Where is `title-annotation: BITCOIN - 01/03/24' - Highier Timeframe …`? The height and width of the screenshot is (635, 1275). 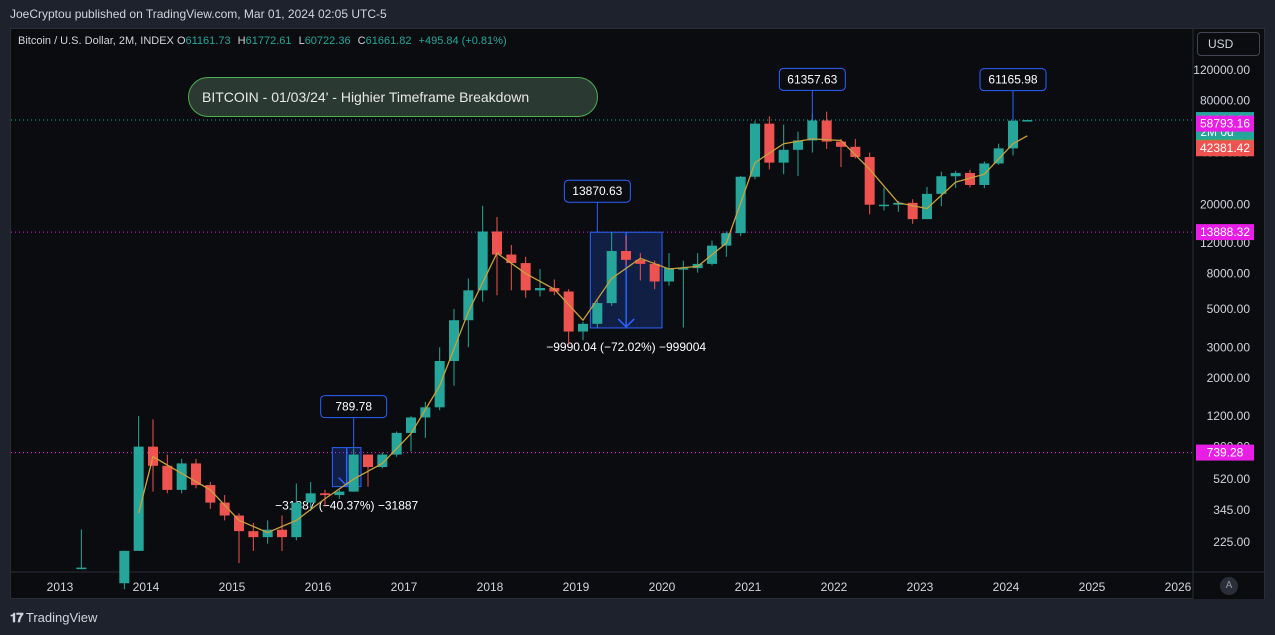 title-annotation: BITCOIN - 01/03/24' - Highier Timeframe … is located at coordinates (393, 97).